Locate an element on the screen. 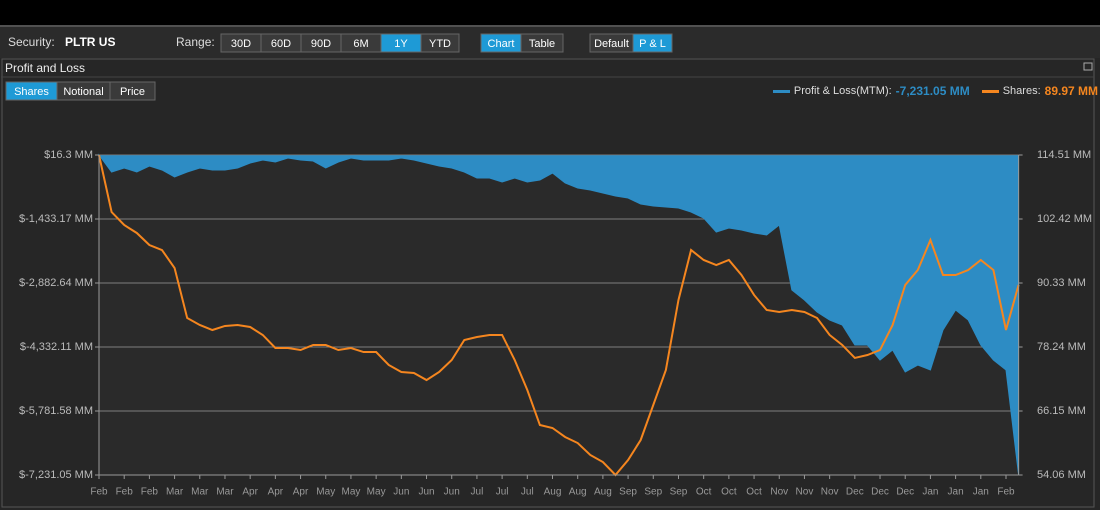 This screenshot has height=510, width=1100. legend-value: 89.97 MM is located at coordinates (1071, 91).